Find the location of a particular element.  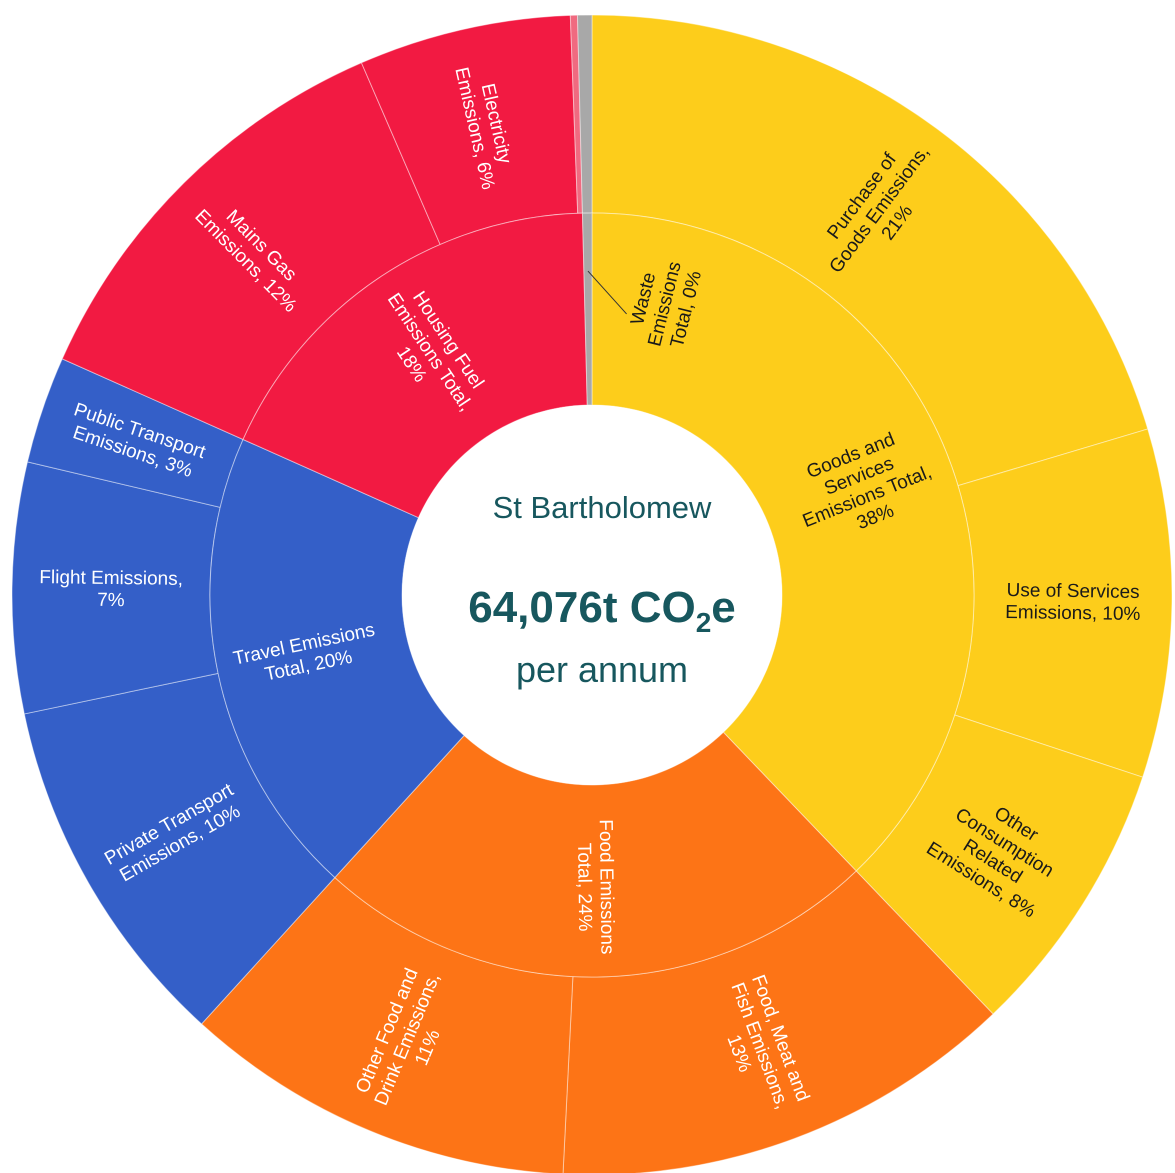

outer-label-use-of-services-emissions: Use of ServicesEmissions, 10% is located at coordinates (1073, 602).